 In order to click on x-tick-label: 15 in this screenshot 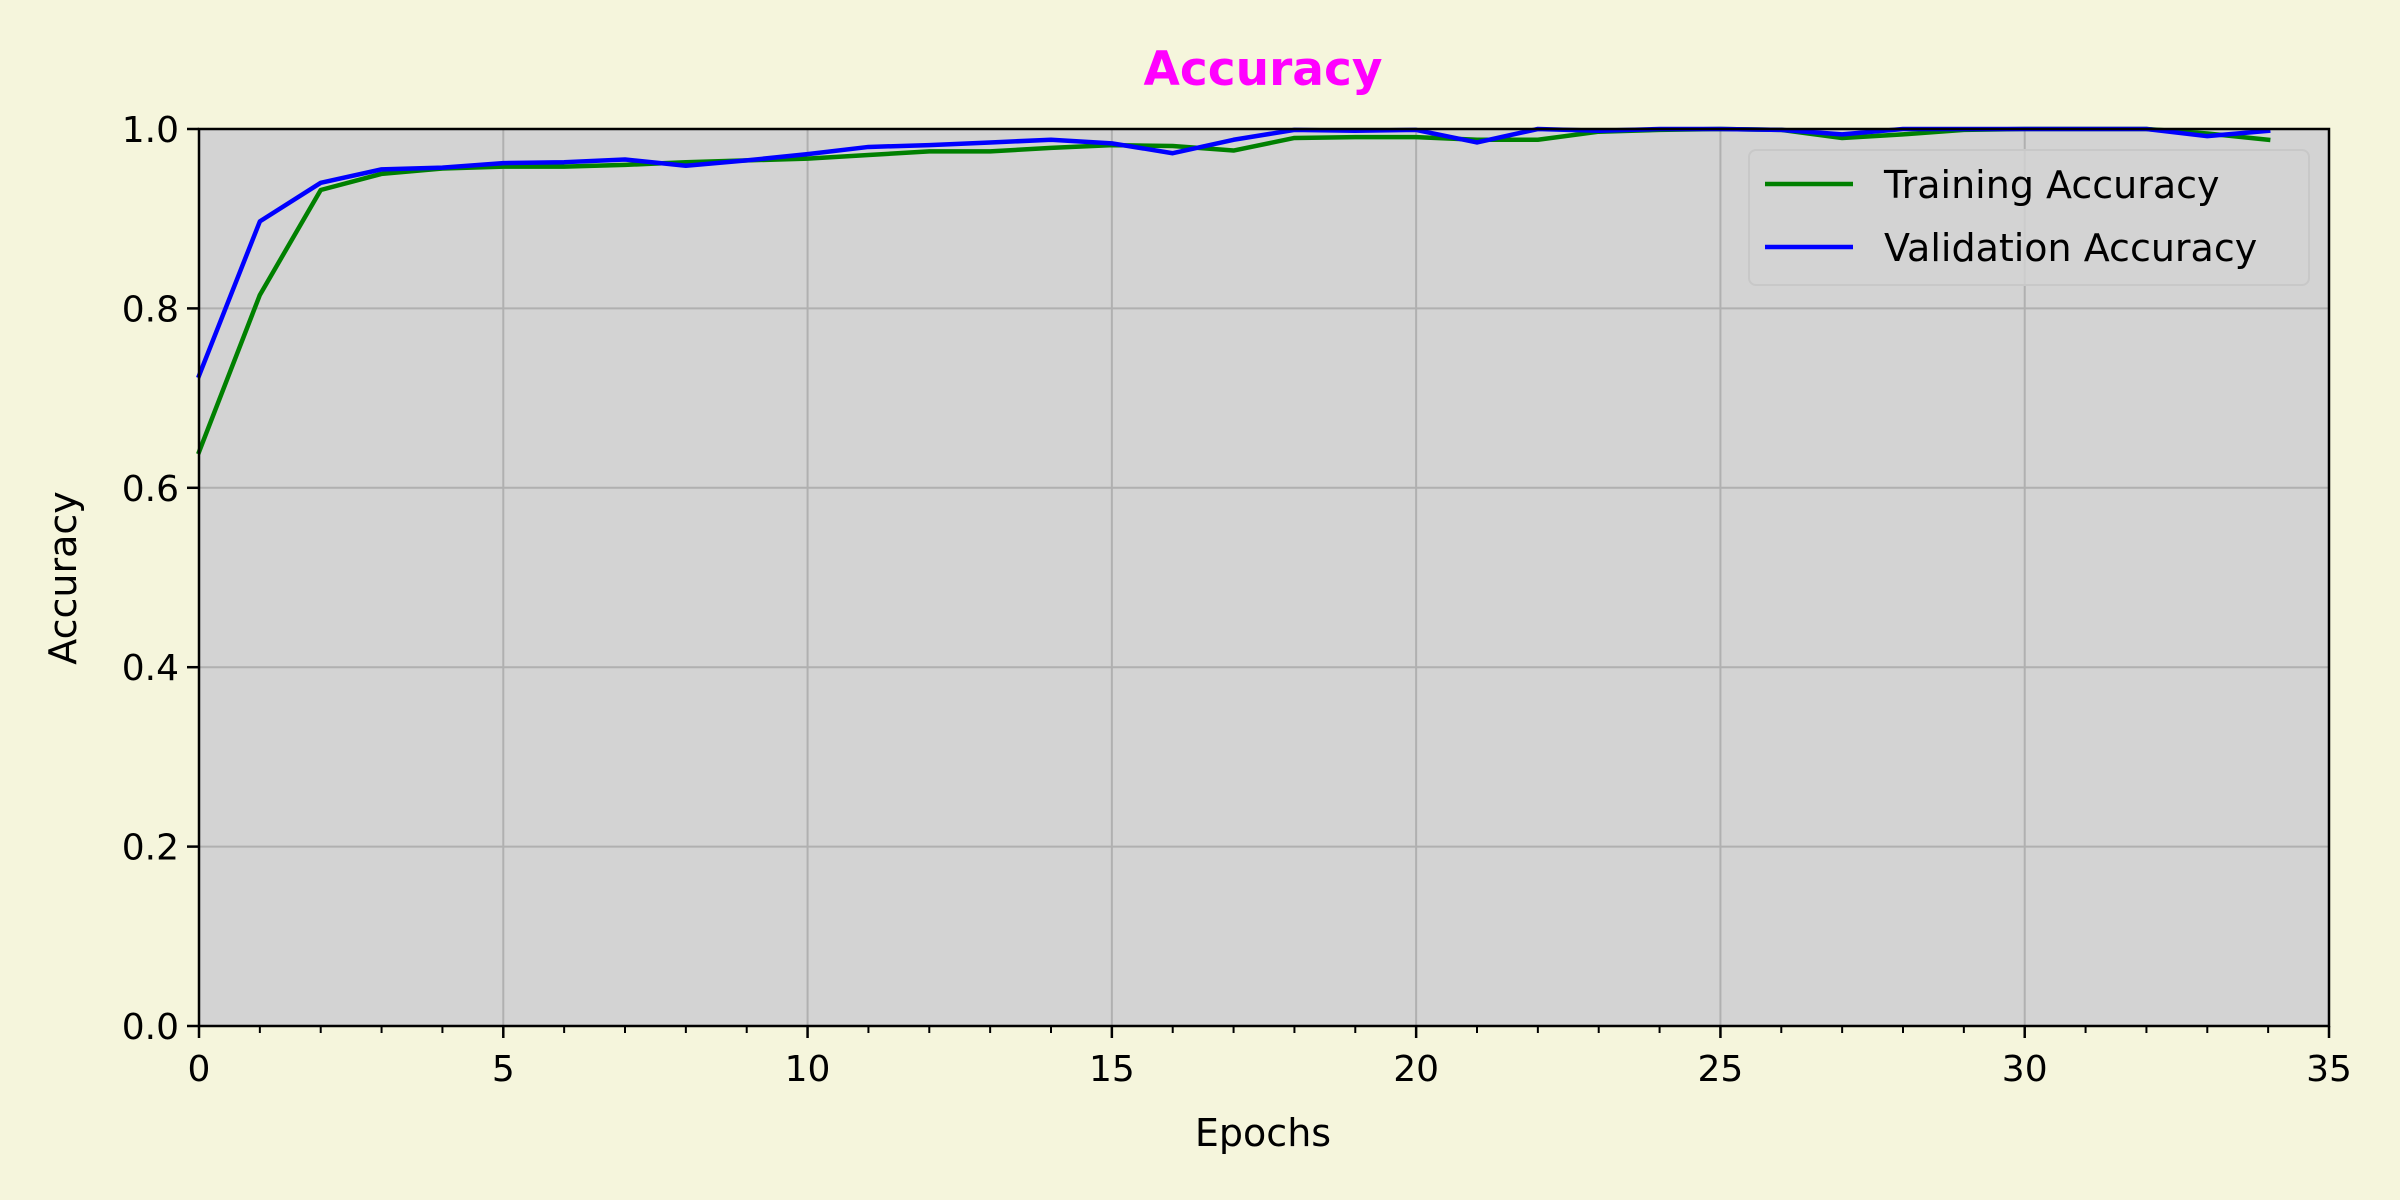, I will do `click(1112, 1069)`.